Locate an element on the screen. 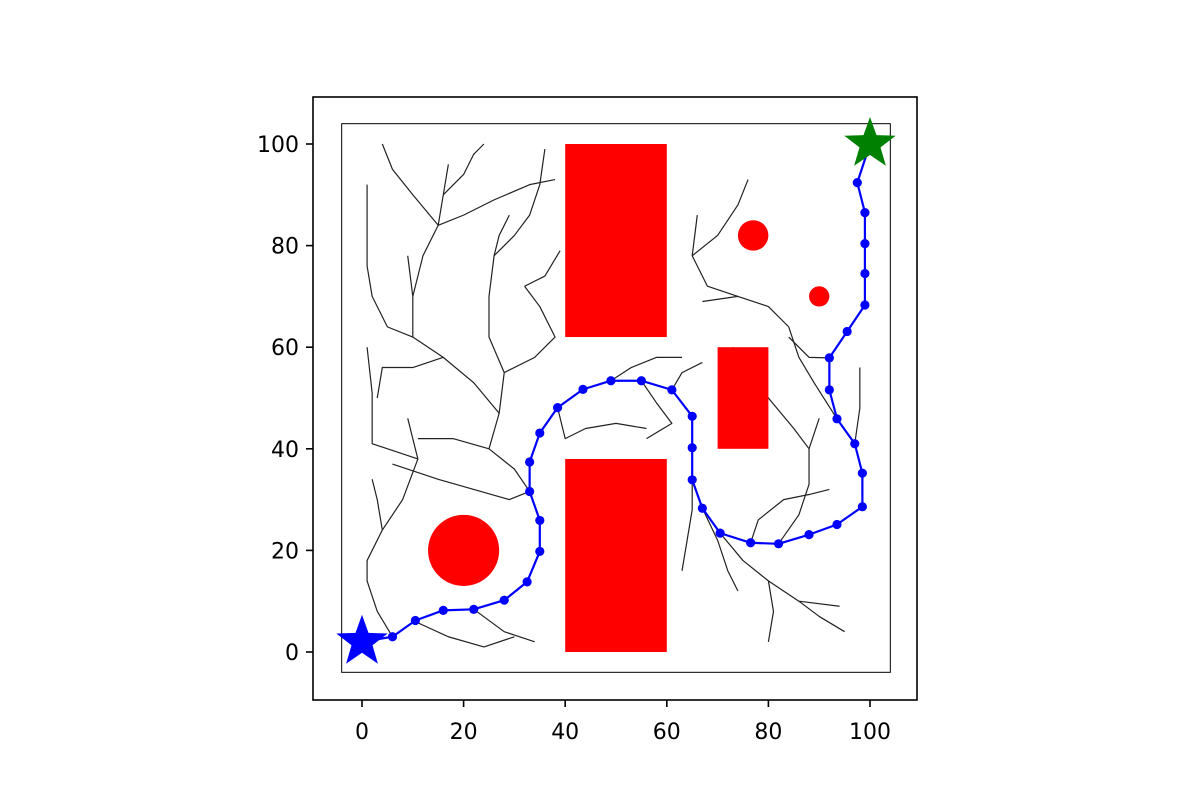 The width and height of the screenshot is (1200, 800). y-tick-label: 20 is located at coordinates (285, 551).